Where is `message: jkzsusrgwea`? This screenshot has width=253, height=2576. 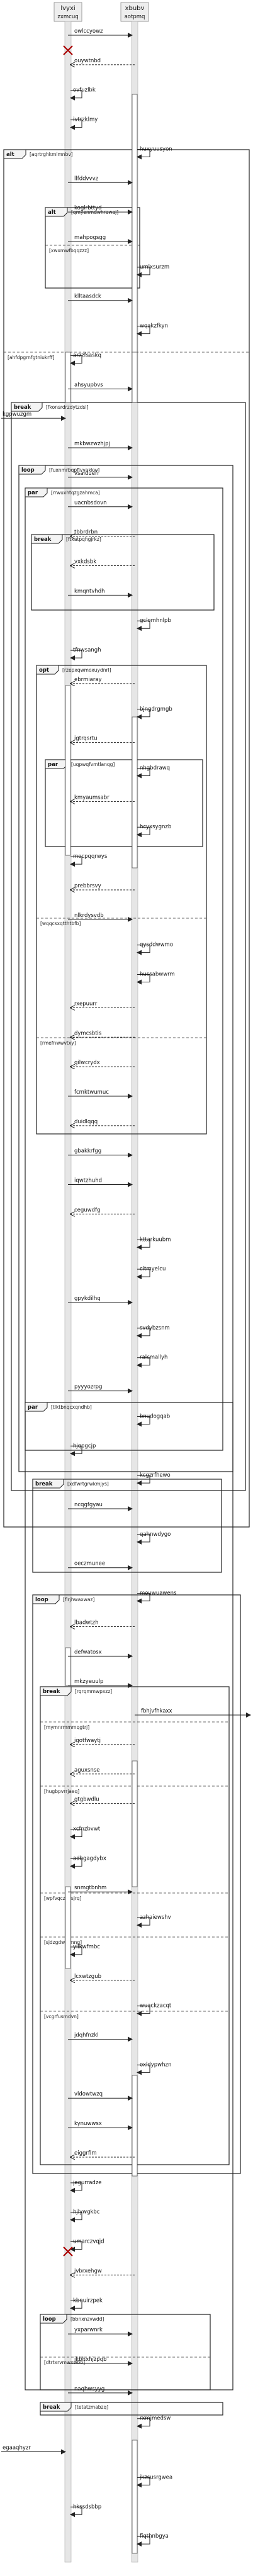
message: jkzsusrgwea is located at coordinates (154, 2481).